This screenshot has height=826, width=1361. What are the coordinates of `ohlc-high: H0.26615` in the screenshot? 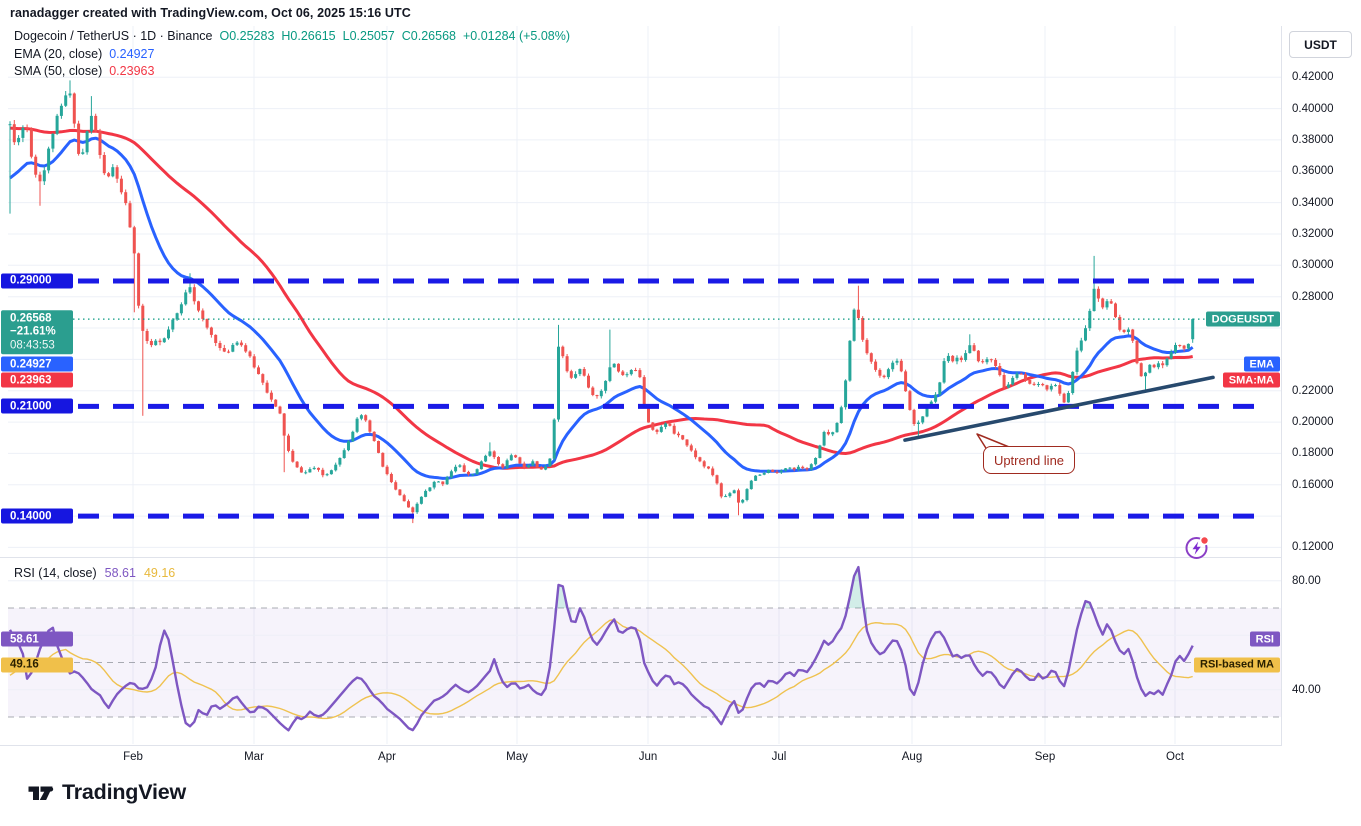 It's located at (308, 36).